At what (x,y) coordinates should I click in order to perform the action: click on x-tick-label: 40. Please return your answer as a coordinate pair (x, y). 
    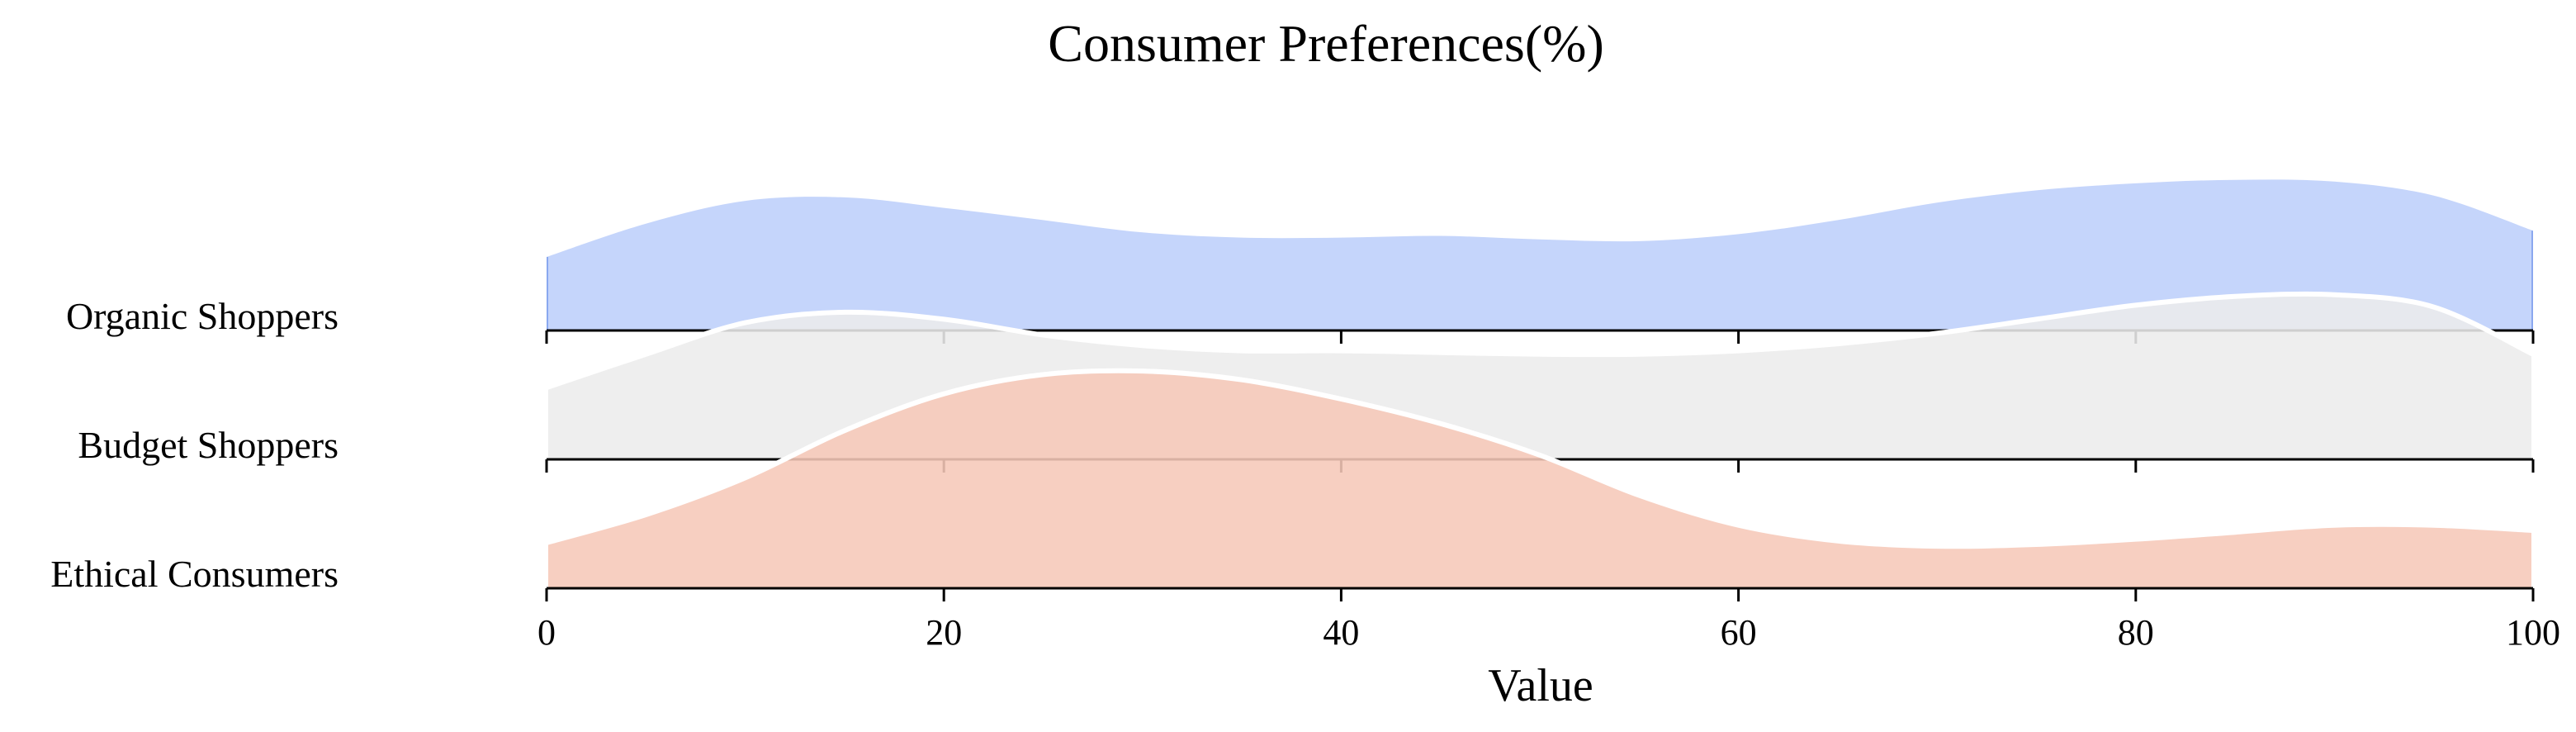
    Looking at the image, I should click on (1341, 632).